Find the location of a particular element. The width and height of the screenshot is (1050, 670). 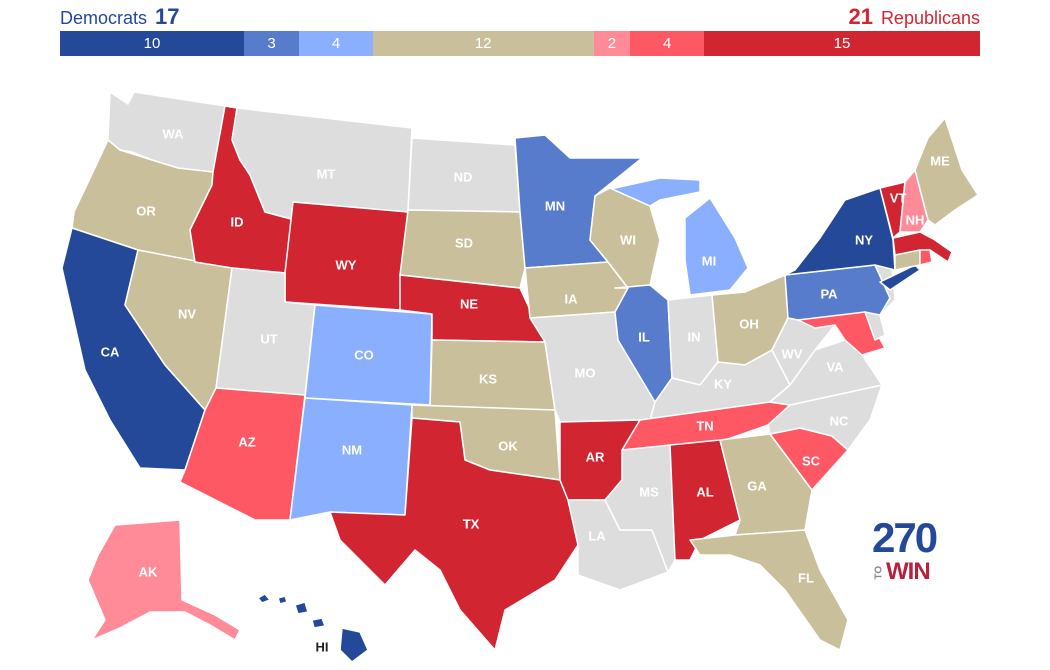

logo-to: TO is located at coordinates (879, 572).